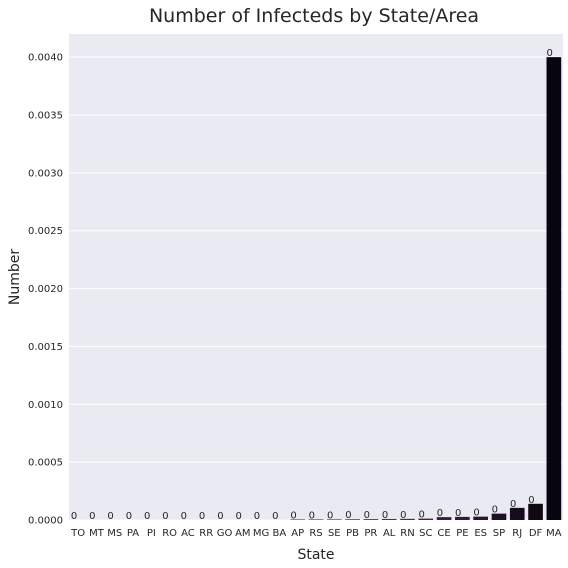 This screenshot has width=568, height=568. What do you see at coordinates (462, 518) in the screenshot?
I see `bar-pe` at bounding box center [462, 518].